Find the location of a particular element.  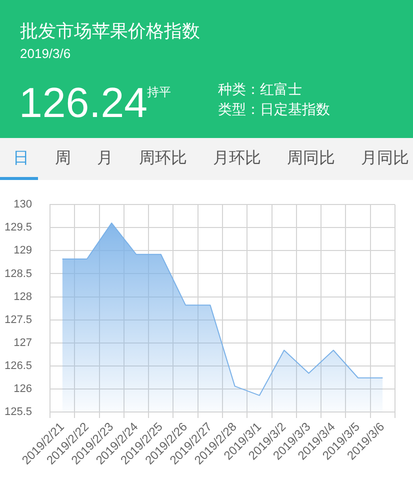

y-tick-label: 130 is located at coordinates (23, 204).